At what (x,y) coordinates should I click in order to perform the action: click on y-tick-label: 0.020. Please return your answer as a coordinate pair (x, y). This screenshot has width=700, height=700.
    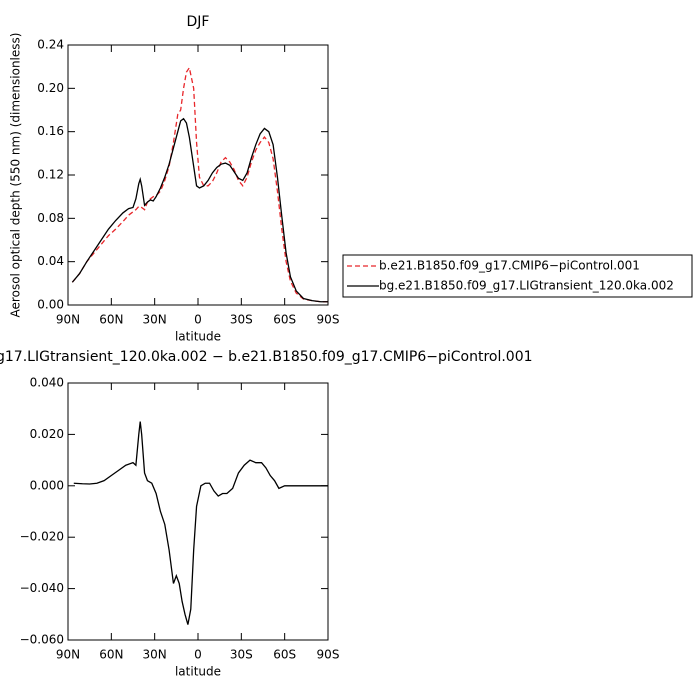
    Looking at the image, I should click on (47, 434).